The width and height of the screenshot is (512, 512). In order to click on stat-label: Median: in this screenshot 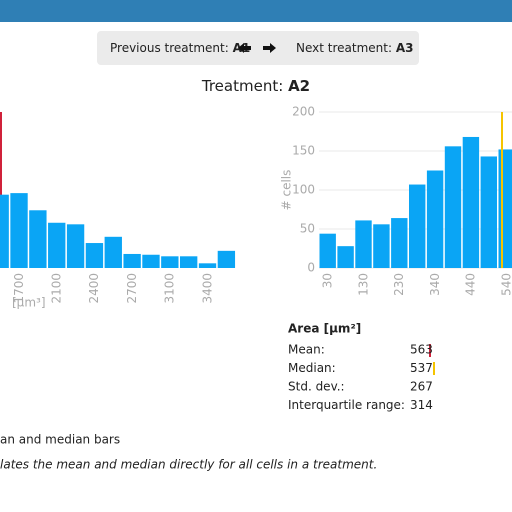, I will do `click(312, 368)`.